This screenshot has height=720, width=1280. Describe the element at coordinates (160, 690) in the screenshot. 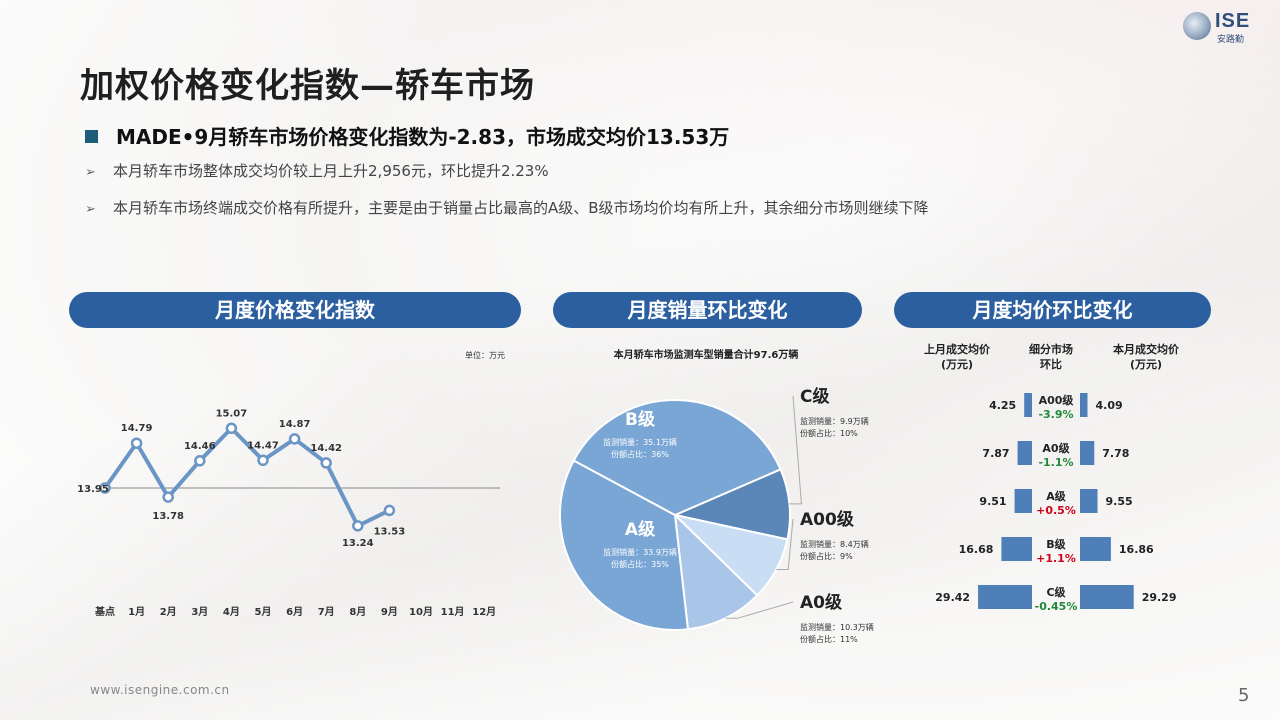

I see `footer-url: www.isengine.com.cn` at that location.